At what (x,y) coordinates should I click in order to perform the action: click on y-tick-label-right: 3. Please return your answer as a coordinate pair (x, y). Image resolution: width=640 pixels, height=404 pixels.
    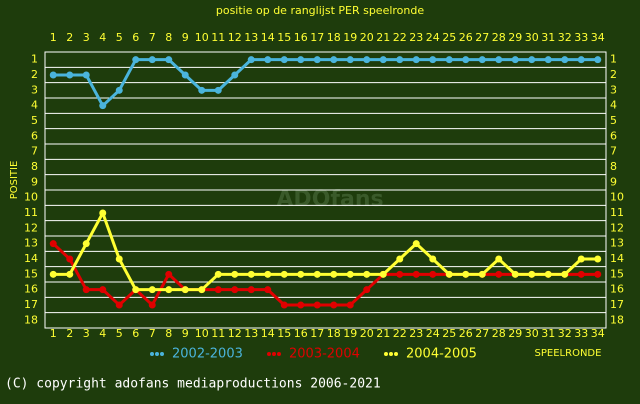
    Looking at the image, I should click on (613, 89).